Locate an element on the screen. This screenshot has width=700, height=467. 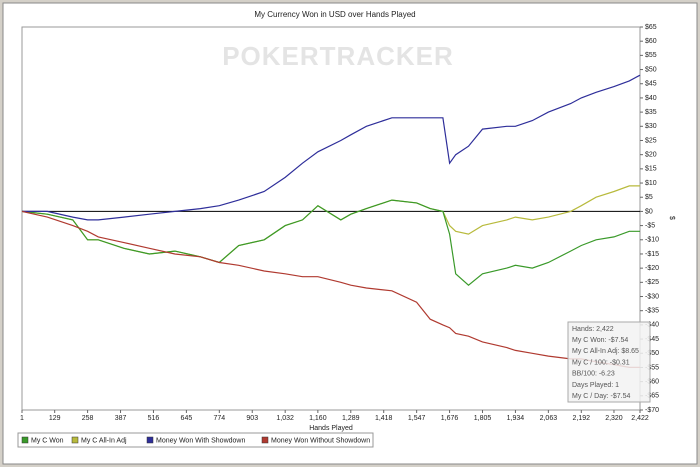
y-tick-label: -$15 is located at coordinates (652, 254).